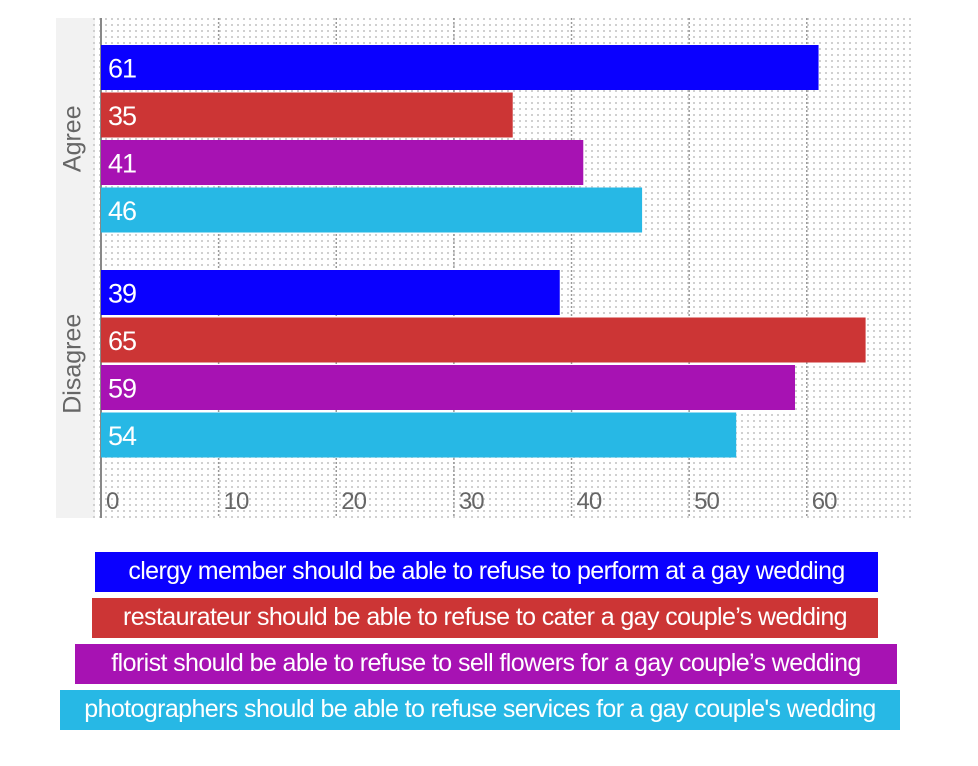  I want to click on group-label-agree: Agree, so click(73, 138).